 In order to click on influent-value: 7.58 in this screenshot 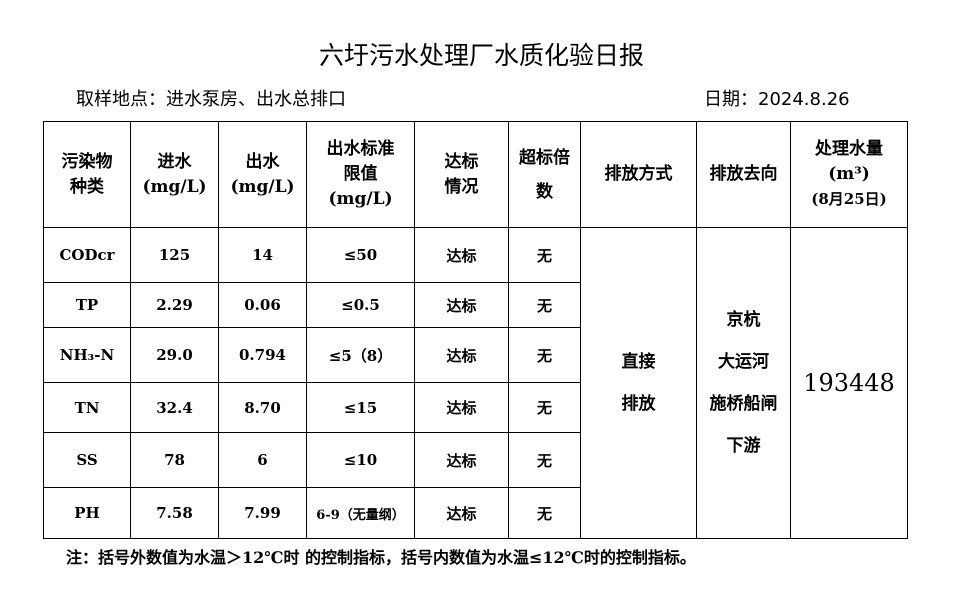, I will do `click(174, 513)`.